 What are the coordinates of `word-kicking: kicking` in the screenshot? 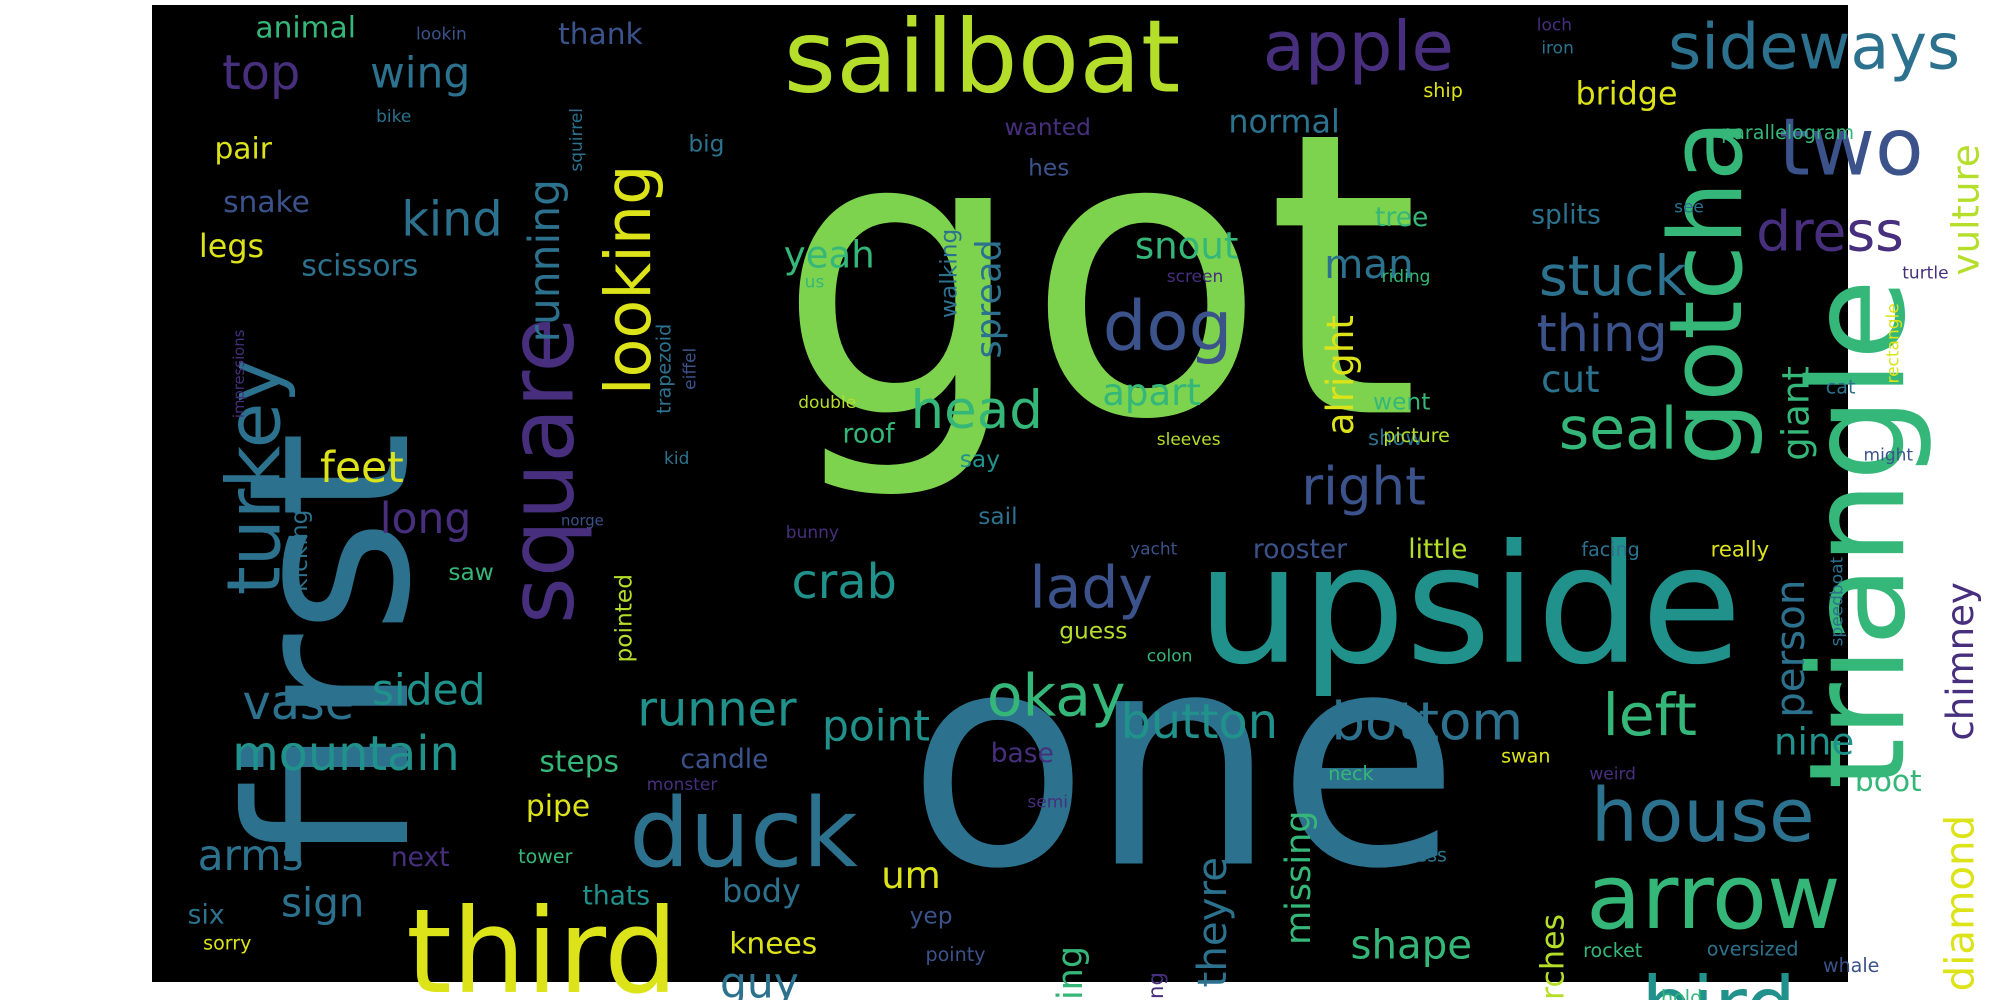 It's located at (299, 551).